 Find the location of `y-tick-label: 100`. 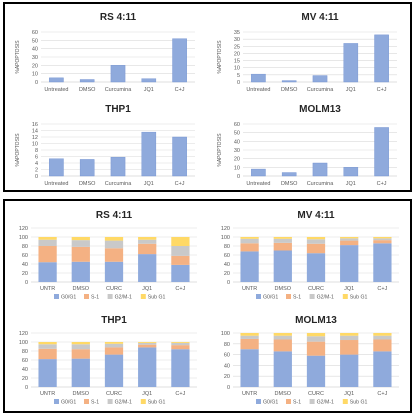

y-tick-label: 100 is located at coordinates (23, 343).